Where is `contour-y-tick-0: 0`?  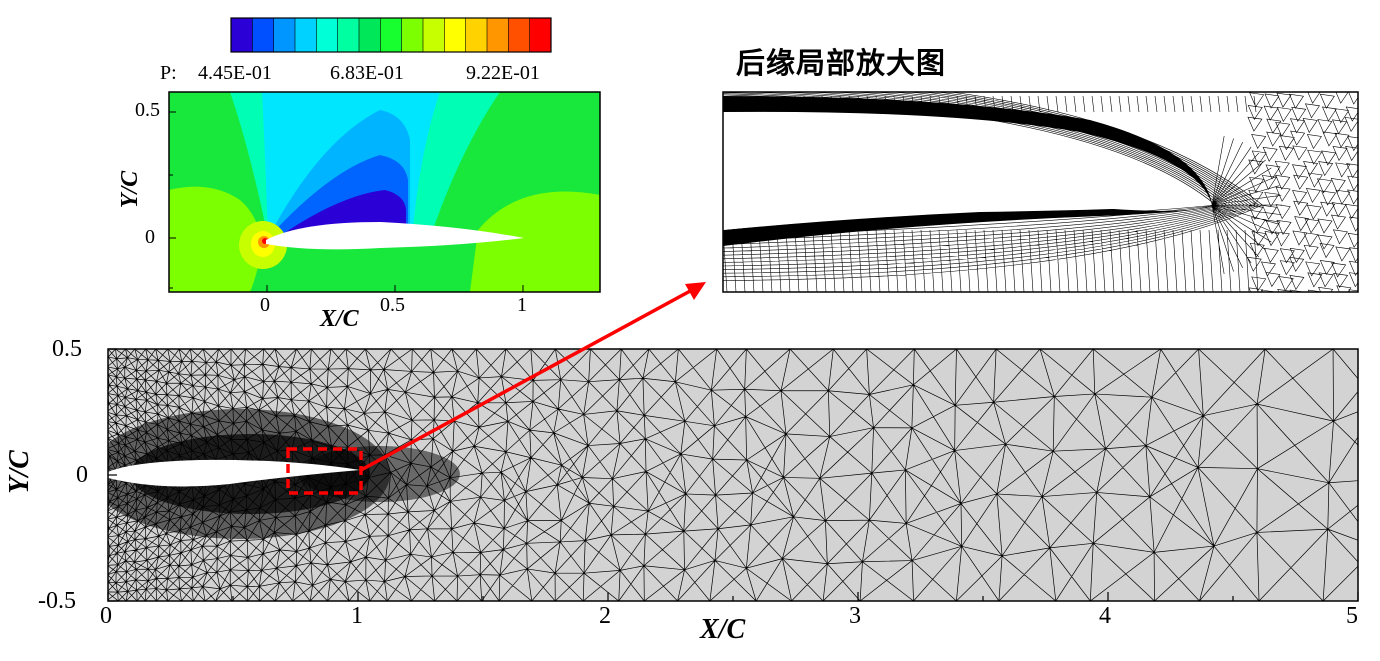 contour-y-tick-0: 0 is located at coordinates (150, 237).